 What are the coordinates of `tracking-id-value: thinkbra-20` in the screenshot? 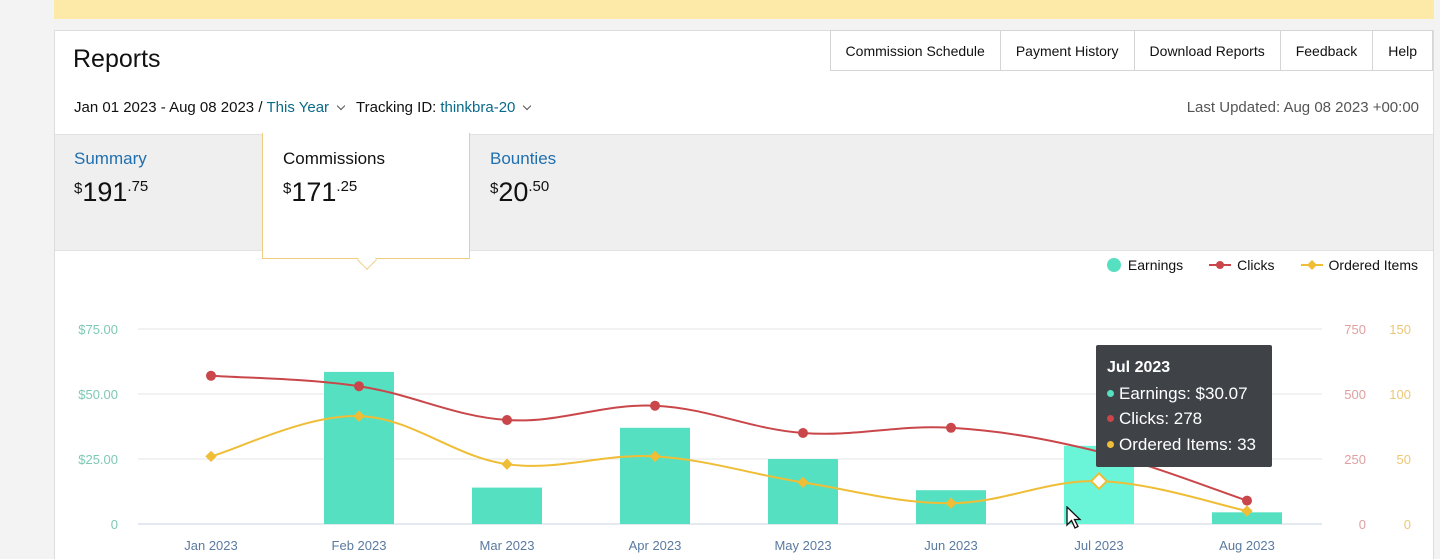 It's located at (478, 107).